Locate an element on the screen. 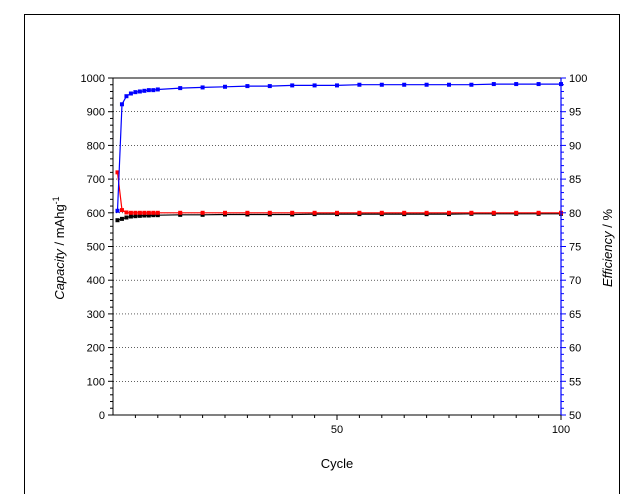 Image resolution: width=637 pixels, height=494 pixels. x-tick-label: 50 is located at coordinates (337, 430).